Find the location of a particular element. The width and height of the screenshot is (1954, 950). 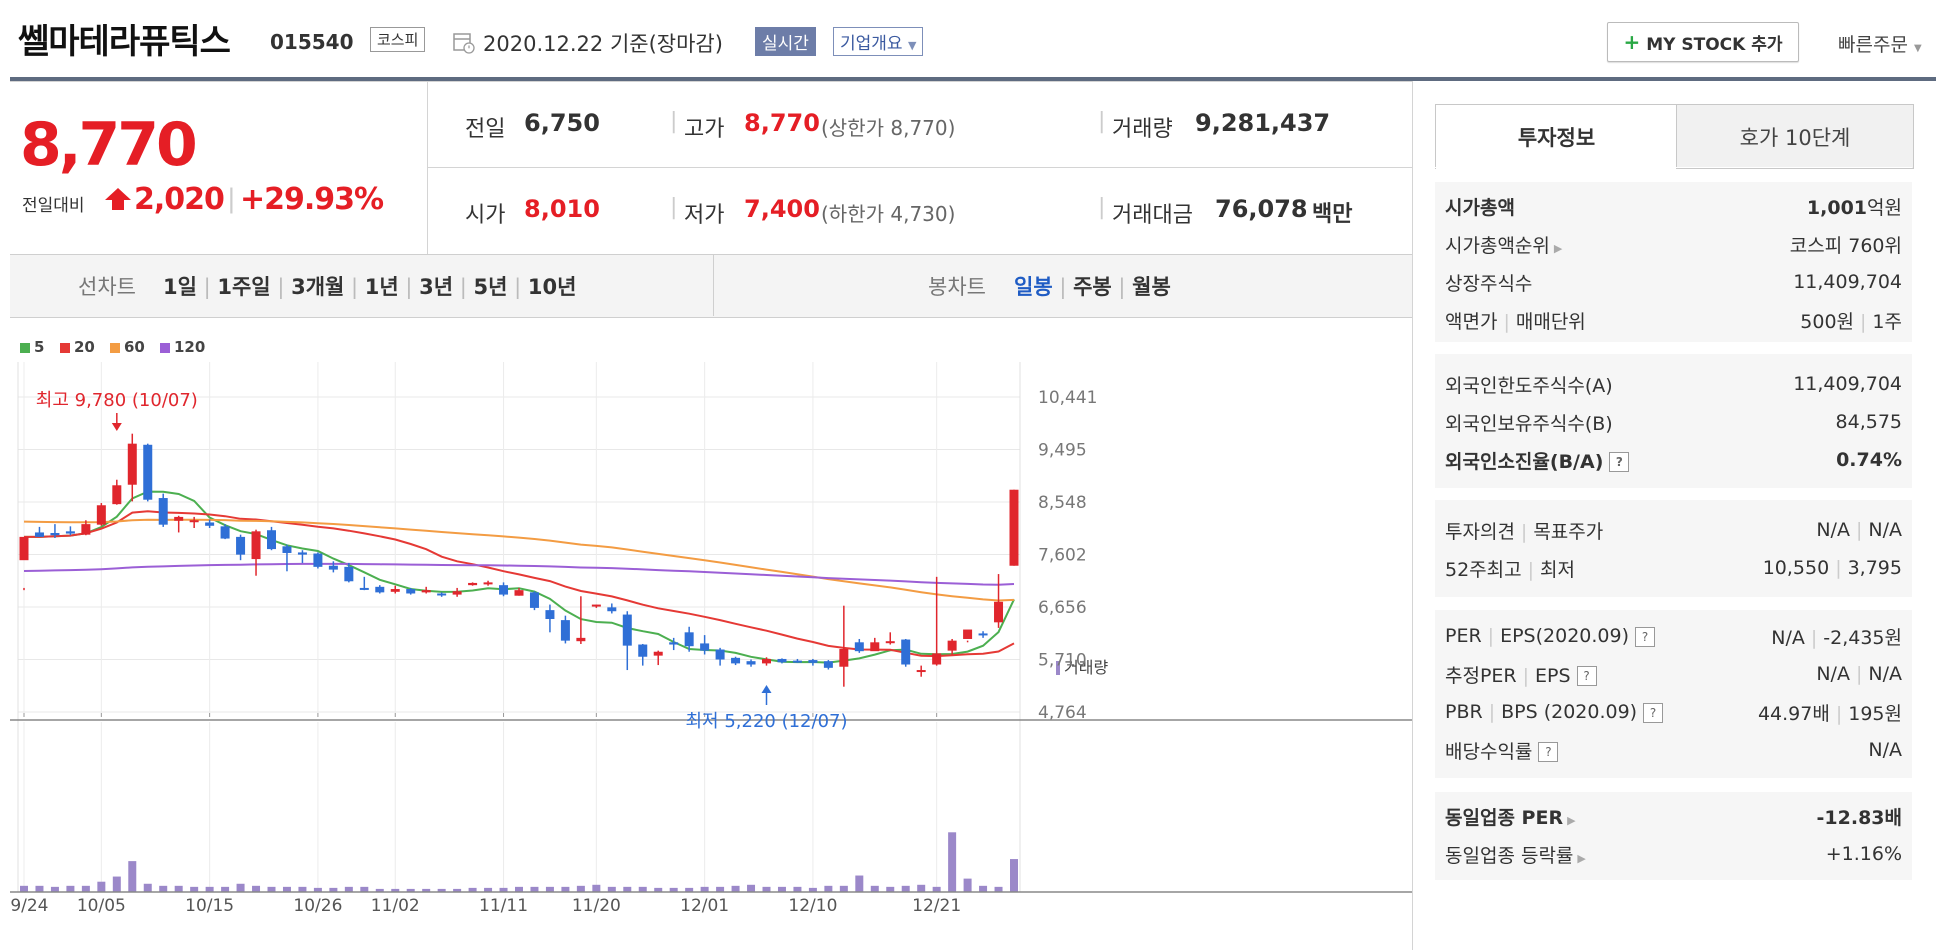

period-5y: 5년 is located at coordinates (490, 287).